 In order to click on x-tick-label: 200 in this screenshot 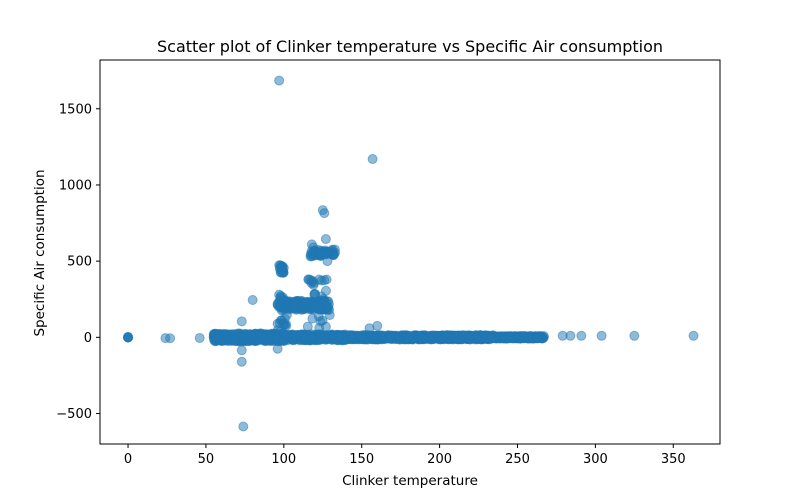, I will do `click(439, 459)`.